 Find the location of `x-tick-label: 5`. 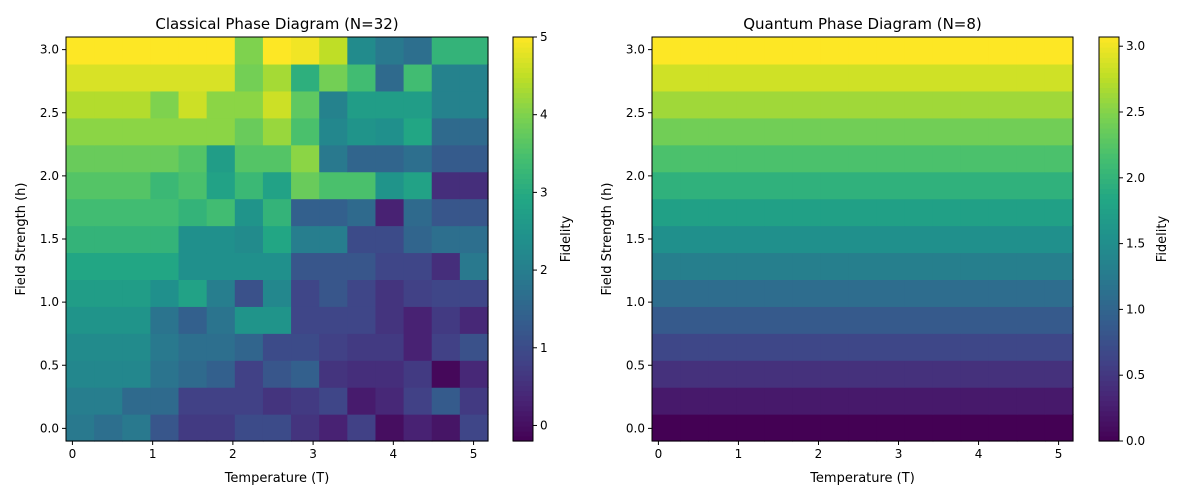

x-tick-label: 5 is located at coordinates (1059, 454).